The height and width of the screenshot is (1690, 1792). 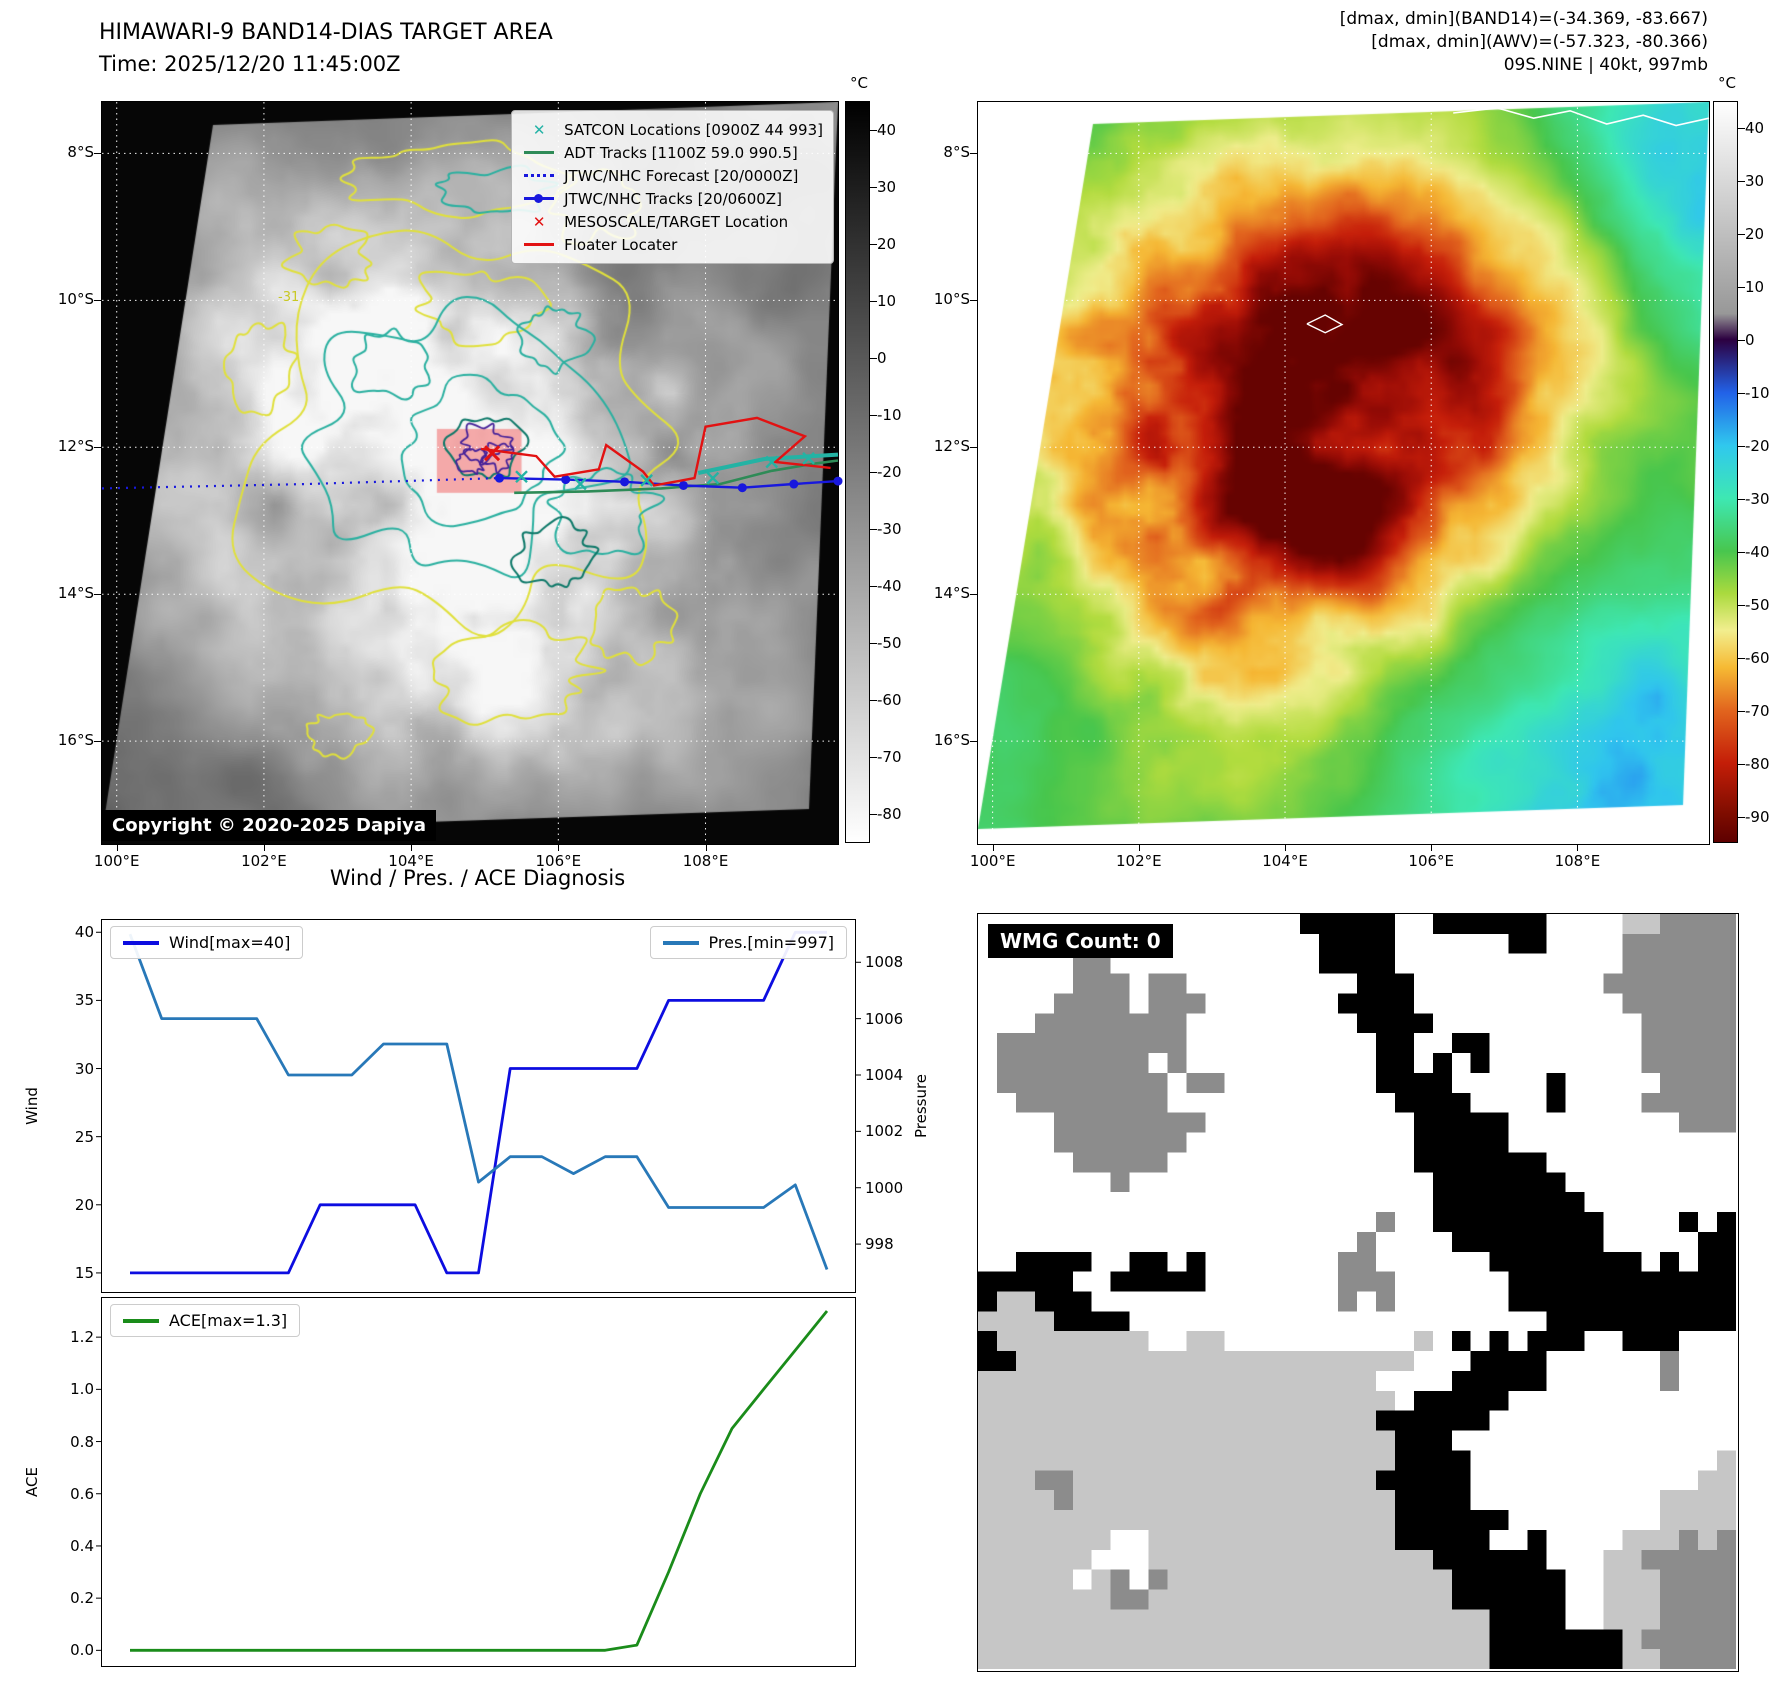 I want to click on ace-legend-label: ACE[max=1.3], so click(x=228, y=1320).